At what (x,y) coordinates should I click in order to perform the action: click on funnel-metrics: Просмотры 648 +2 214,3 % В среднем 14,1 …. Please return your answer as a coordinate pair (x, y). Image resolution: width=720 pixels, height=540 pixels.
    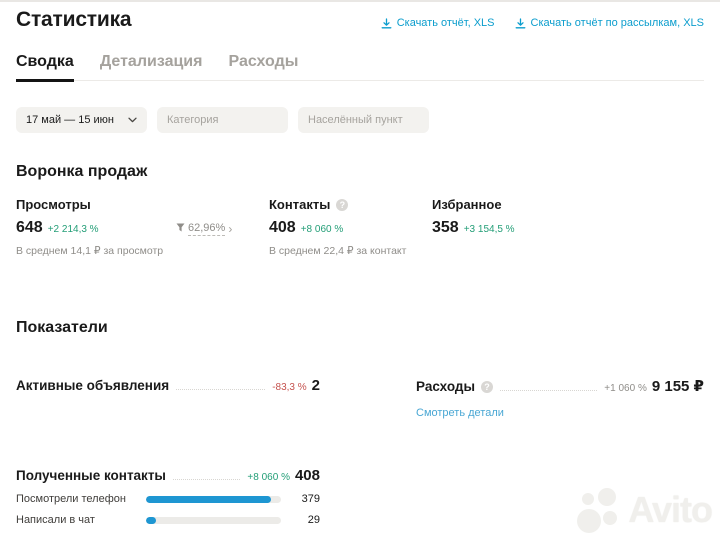
    Looking at the image, I should click on (360, 227).